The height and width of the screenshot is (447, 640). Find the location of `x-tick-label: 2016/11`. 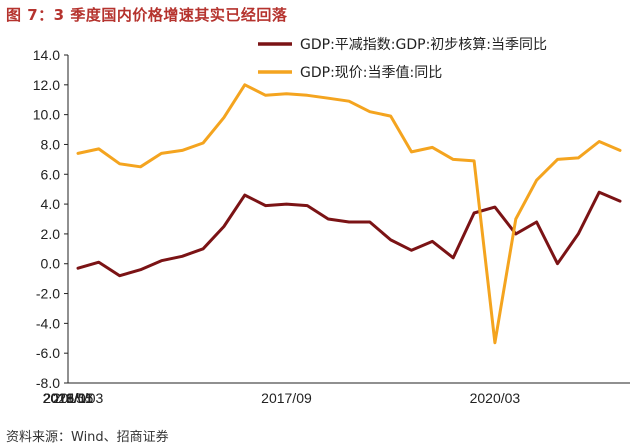

x-tick-label: 2016/11 is located at coordinates (68, 398).